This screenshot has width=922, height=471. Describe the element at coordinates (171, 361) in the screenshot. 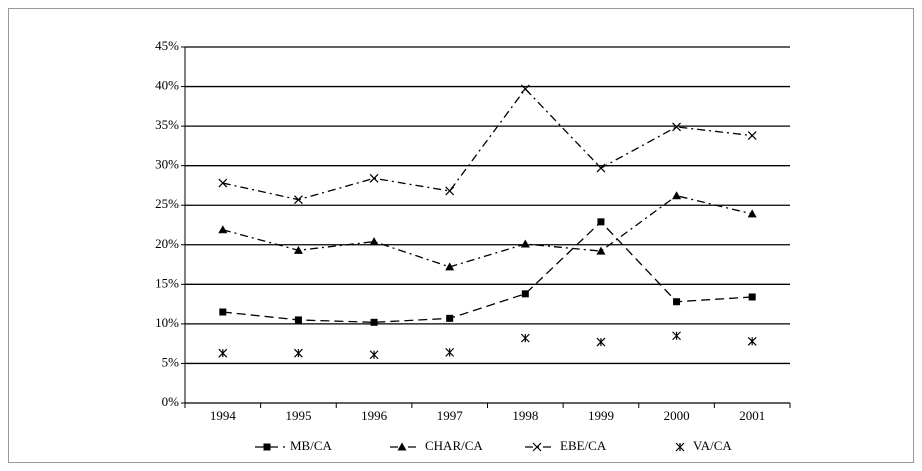

I see `y-tick-label: 5%` at that location.